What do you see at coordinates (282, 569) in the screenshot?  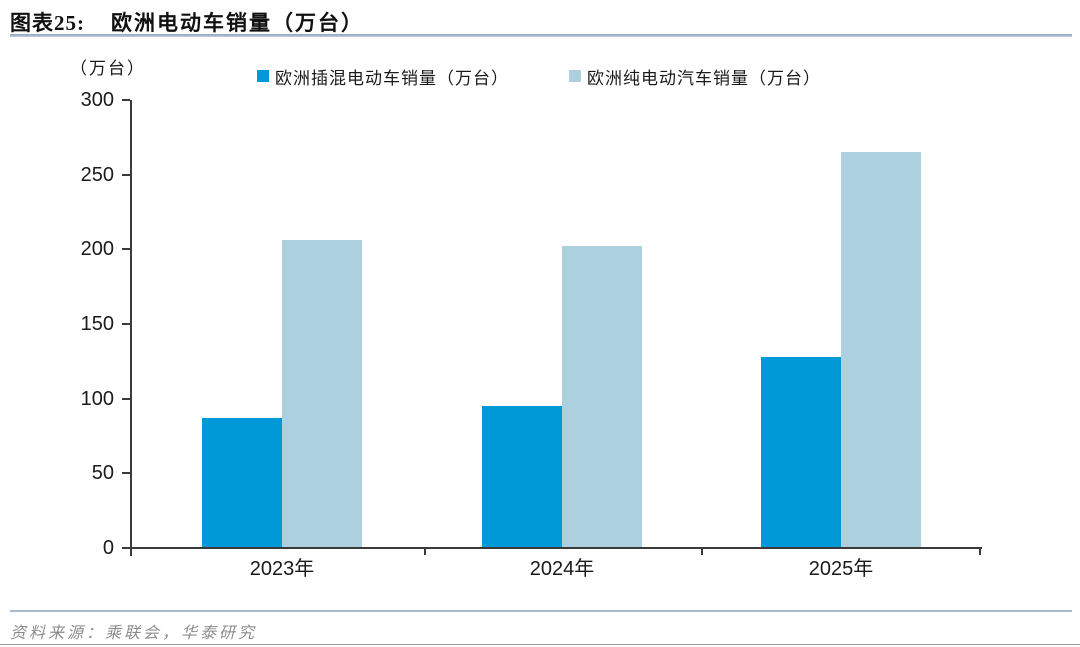 I see `x-axis-label-2023年: 2023年` at bounding box center [282, 569].